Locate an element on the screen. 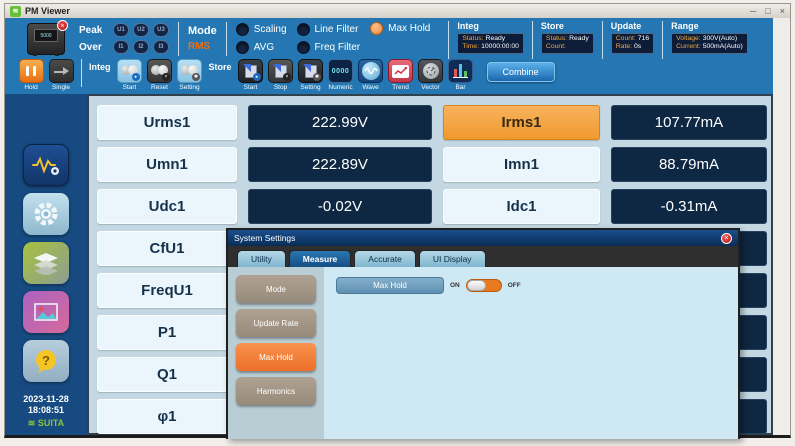 The width and height of the screenshot is (795, 446). measurement-label: Q1 is located at coordinates (167, 374).